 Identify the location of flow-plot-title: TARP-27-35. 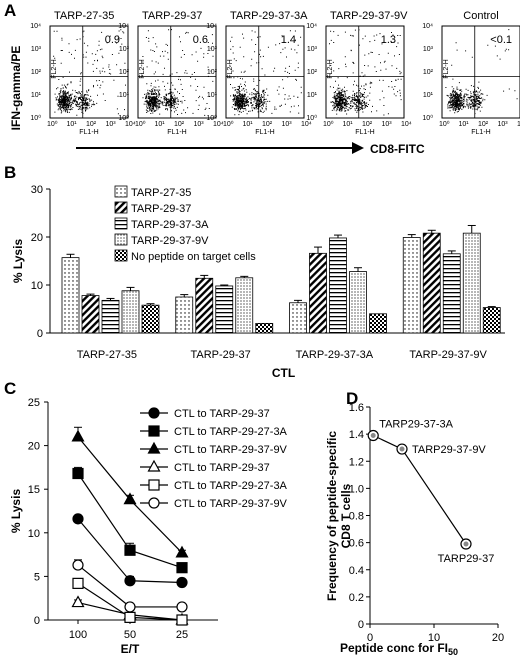
(84, 16).